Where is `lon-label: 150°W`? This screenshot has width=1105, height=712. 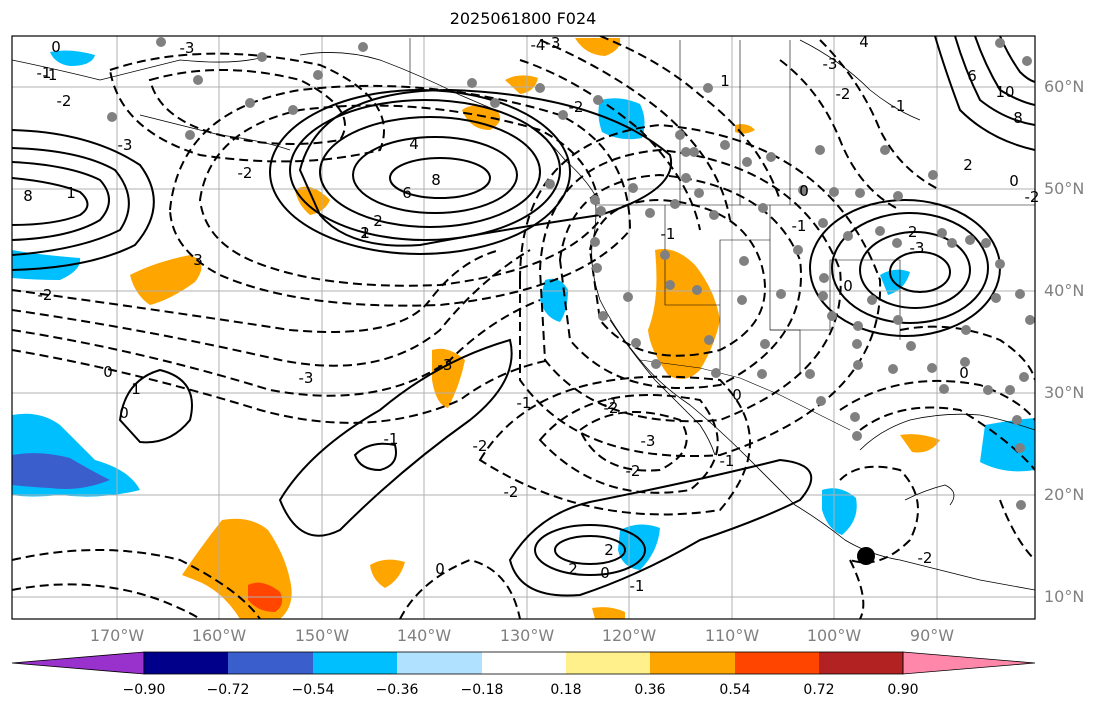 lon-label: 150°W is located at coordinates (322, 635).